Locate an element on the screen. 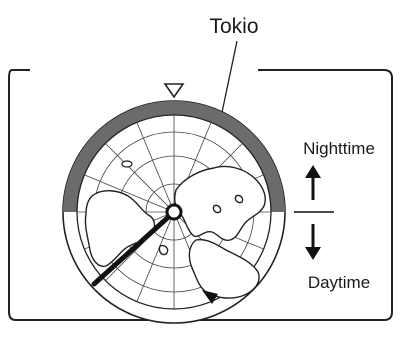 This screenshot has width=401, height=345. center-hub is located at coordinates (174, 212).